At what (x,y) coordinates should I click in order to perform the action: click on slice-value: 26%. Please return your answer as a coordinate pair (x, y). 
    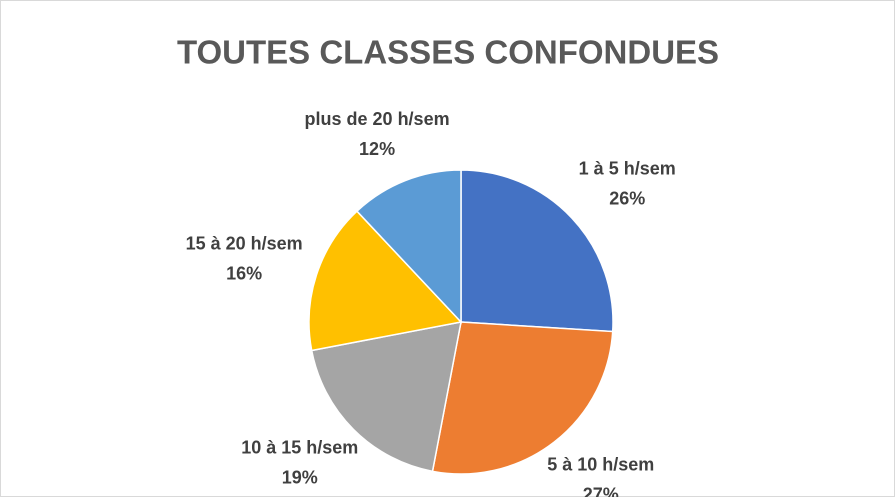
    Looking at the image, I should click on (627, 198).